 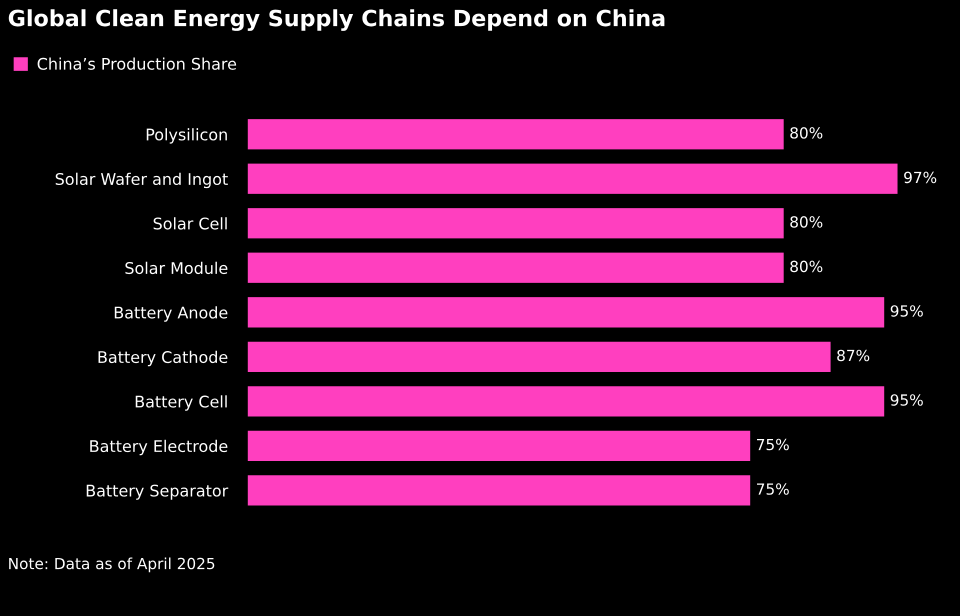 I want to click on text: Note: Data as of April 2025, so click(x=111, y=564).